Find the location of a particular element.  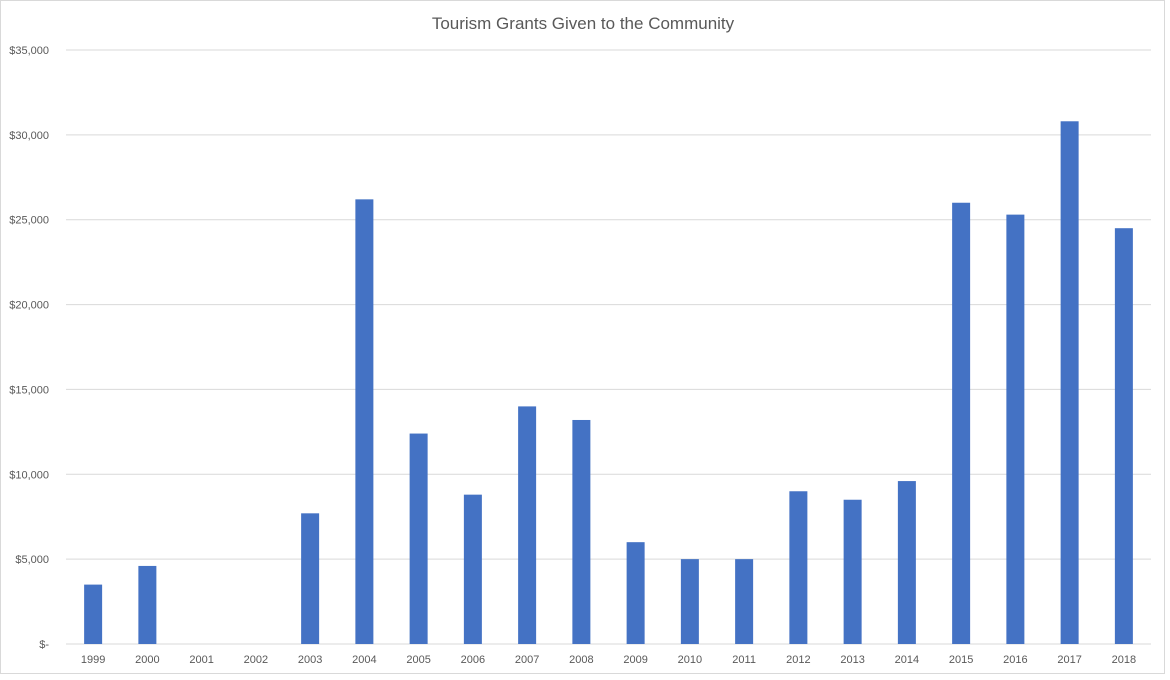

x-tick-label: 2003 is located at coordinates (310, 660).